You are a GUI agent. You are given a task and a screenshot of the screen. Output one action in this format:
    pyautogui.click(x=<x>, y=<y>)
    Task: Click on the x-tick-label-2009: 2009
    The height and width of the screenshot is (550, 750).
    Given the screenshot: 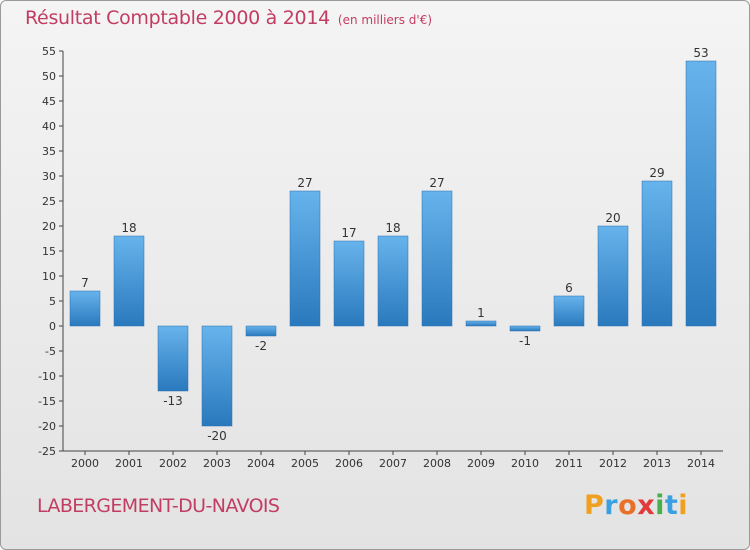 What is the action you would take?
    pyautogui.click(x=481, y=463)
    